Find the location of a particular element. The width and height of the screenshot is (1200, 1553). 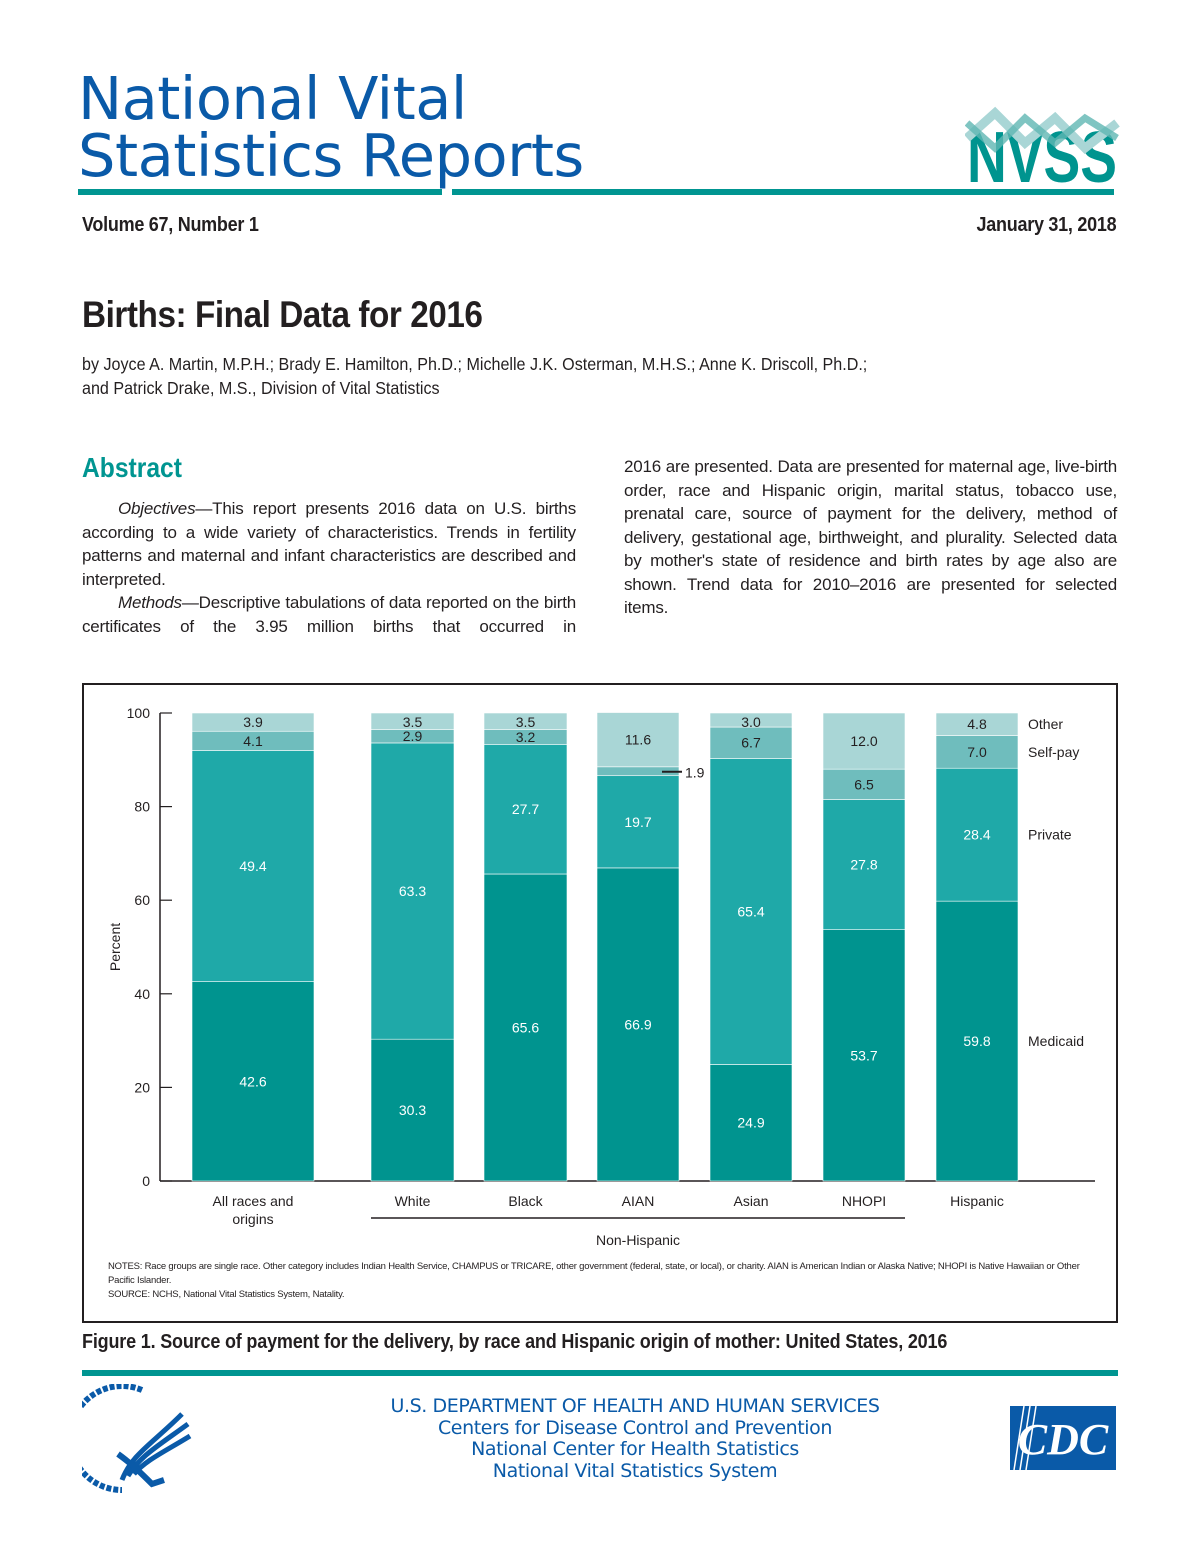

x-tick-label: All races and is located at coordinates (253, 1201).